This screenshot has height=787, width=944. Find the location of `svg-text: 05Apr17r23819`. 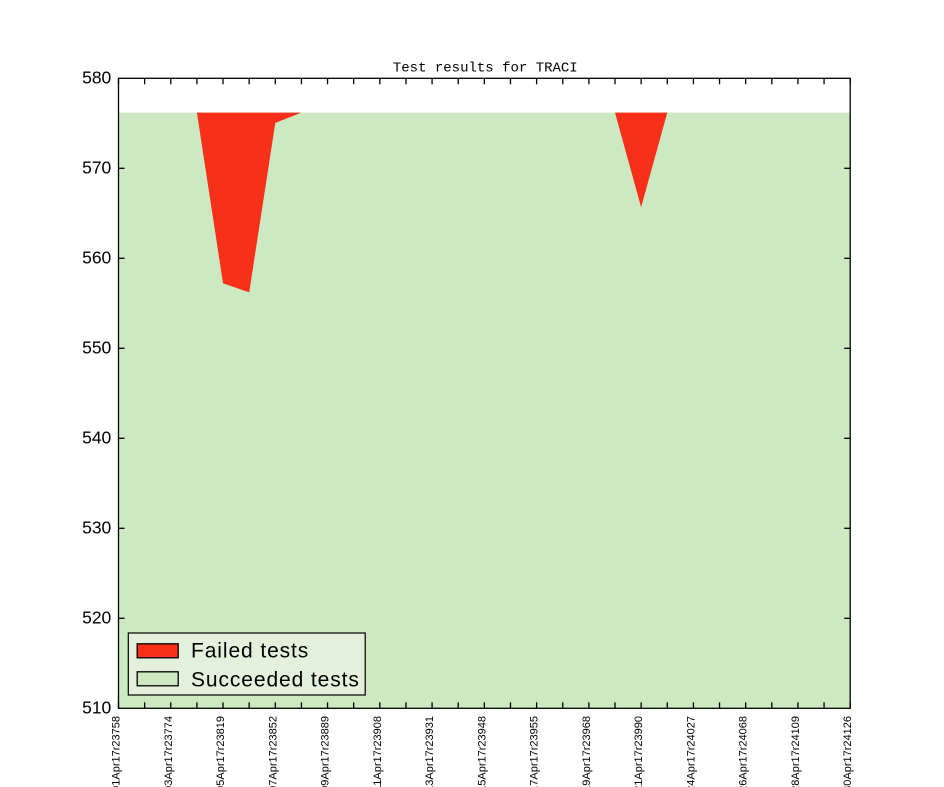

svg-text: 05Apr17r23819 is located at coordinates (221, 751).